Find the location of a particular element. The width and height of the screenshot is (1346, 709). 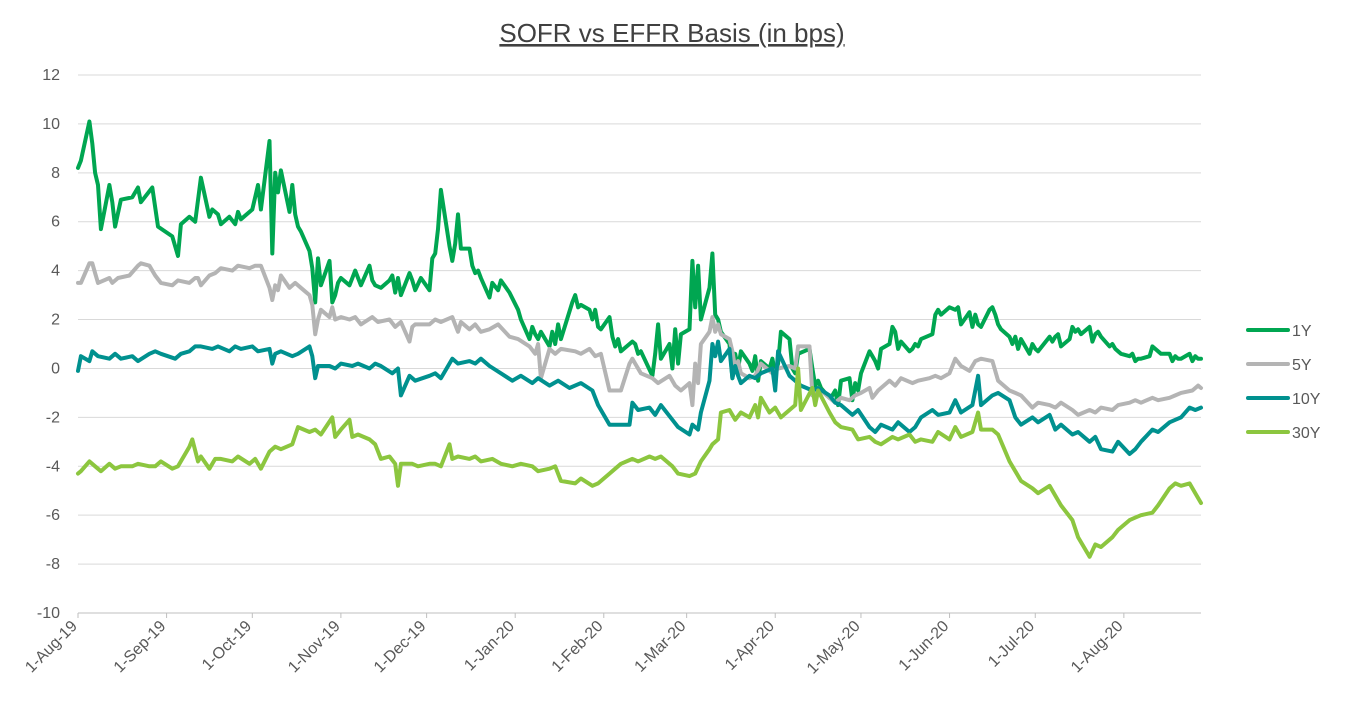

x-tick-label: 1-Dec-19 is located at coordinates (400, 647).